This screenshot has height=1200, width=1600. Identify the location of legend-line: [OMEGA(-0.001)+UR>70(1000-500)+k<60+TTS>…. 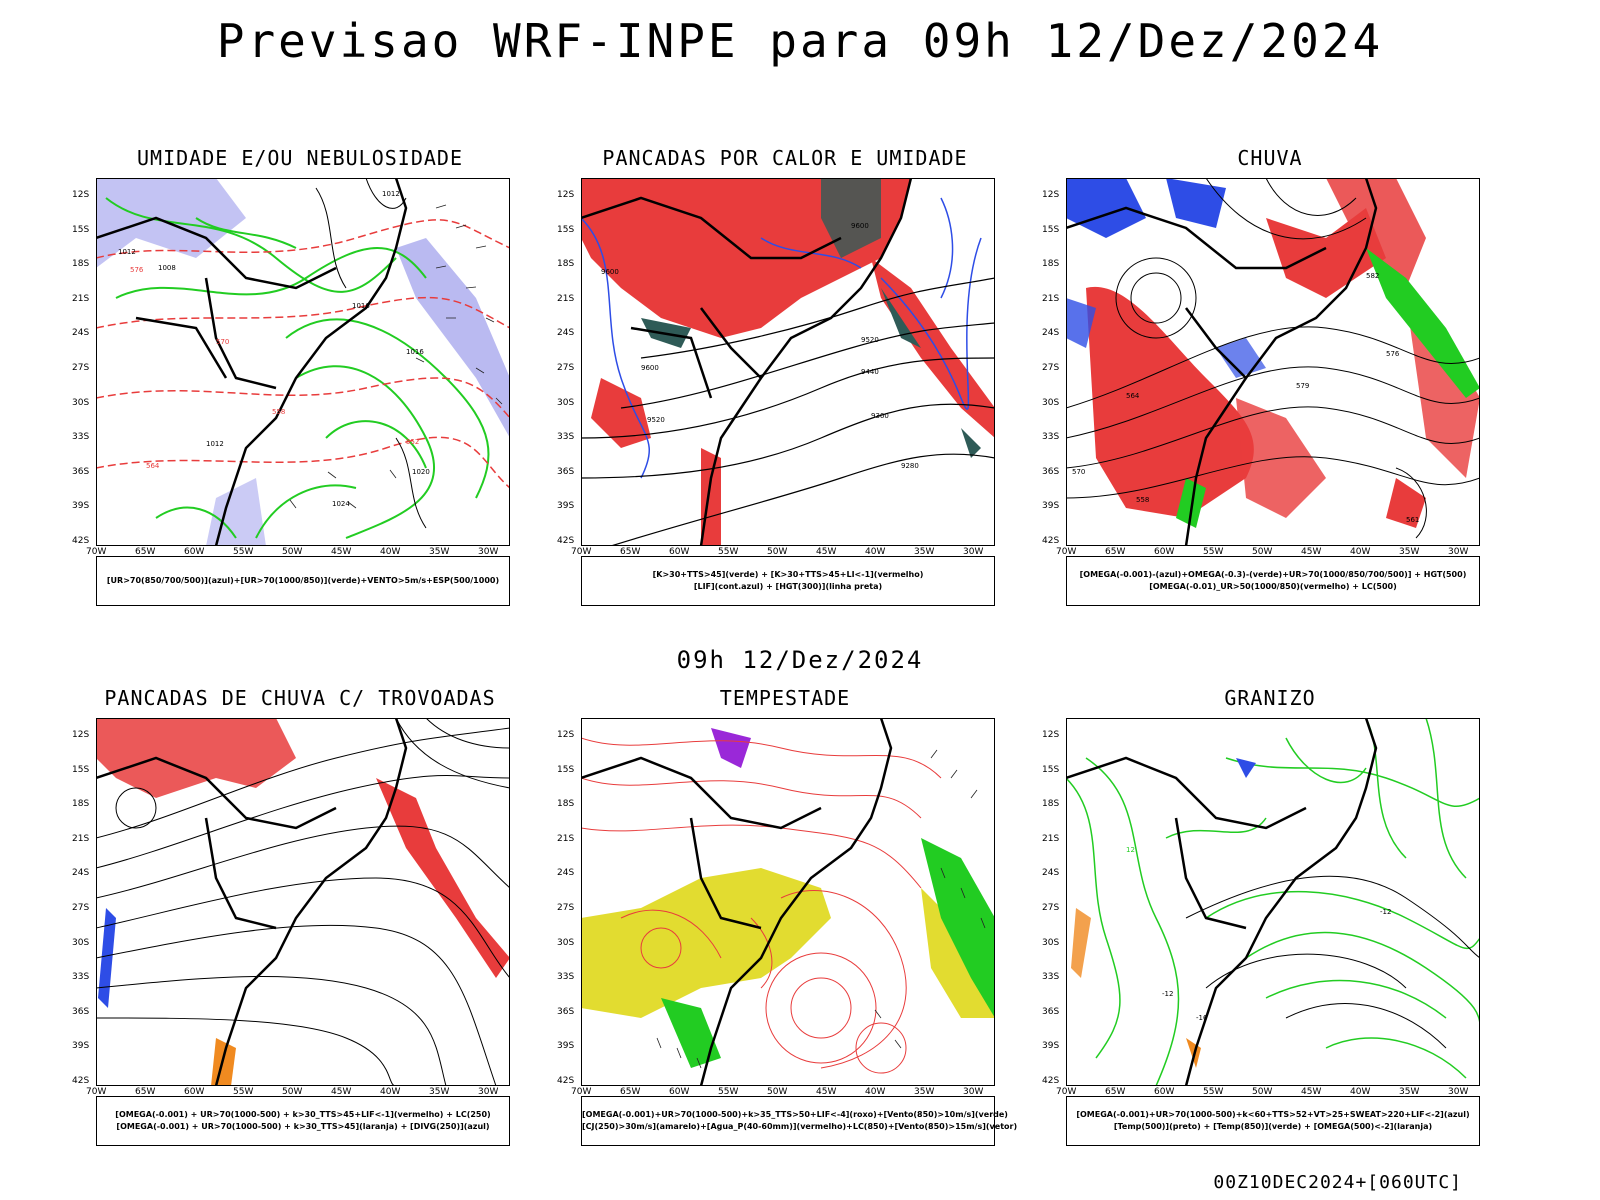
(1273, 1114).